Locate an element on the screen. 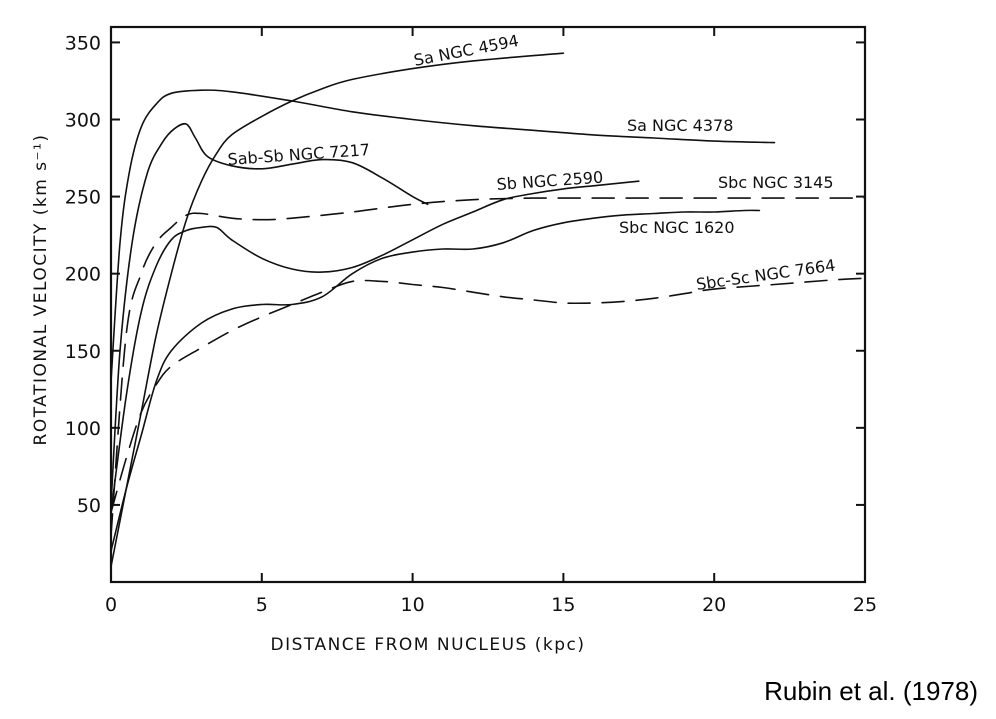 This screenshot has height=719, width=996. series-label-sbc-sc-ngc-7664: Sbc-Sc NGC 7664 is located at coordinates (766, 275).